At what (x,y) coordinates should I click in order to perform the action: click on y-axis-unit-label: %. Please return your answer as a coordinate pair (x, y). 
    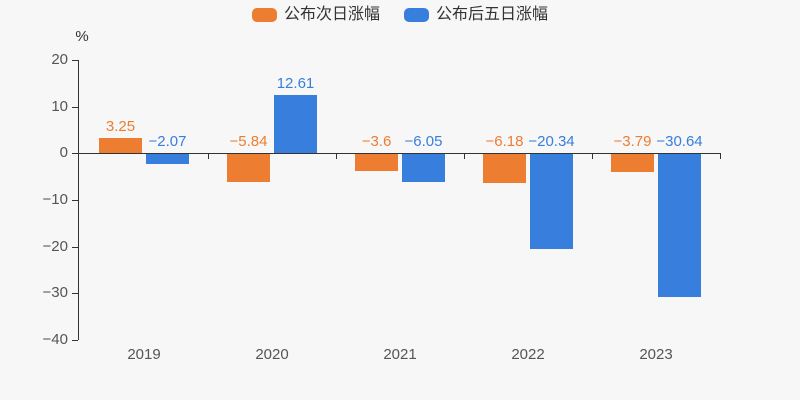
    Looking at the image, I should click on (82, 36).